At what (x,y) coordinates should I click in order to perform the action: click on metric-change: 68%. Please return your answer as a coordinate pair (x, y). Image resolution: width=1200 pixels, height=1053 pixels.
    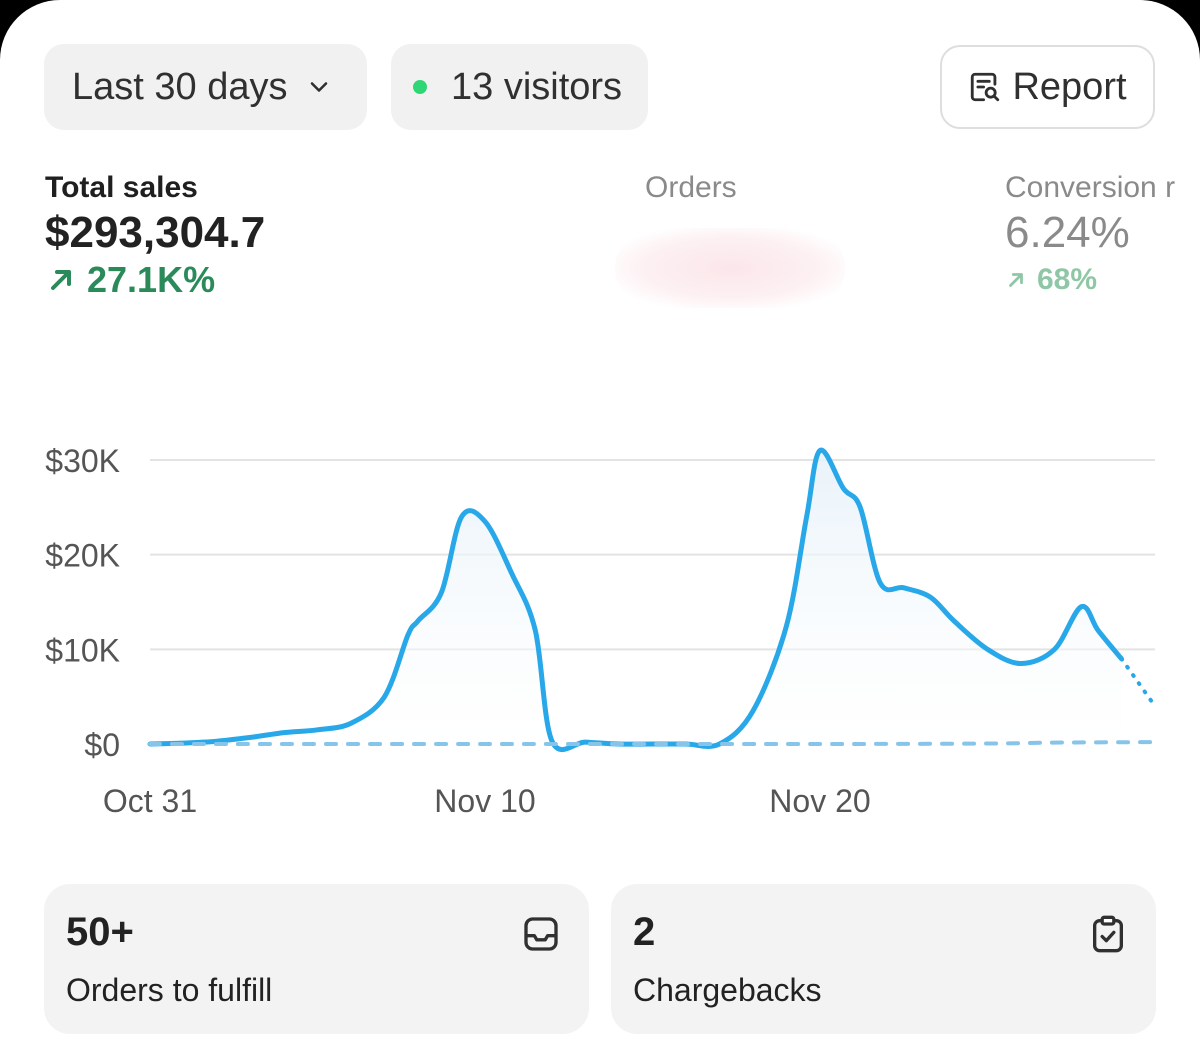
    Looking at the image, I should click on (1090, 280).